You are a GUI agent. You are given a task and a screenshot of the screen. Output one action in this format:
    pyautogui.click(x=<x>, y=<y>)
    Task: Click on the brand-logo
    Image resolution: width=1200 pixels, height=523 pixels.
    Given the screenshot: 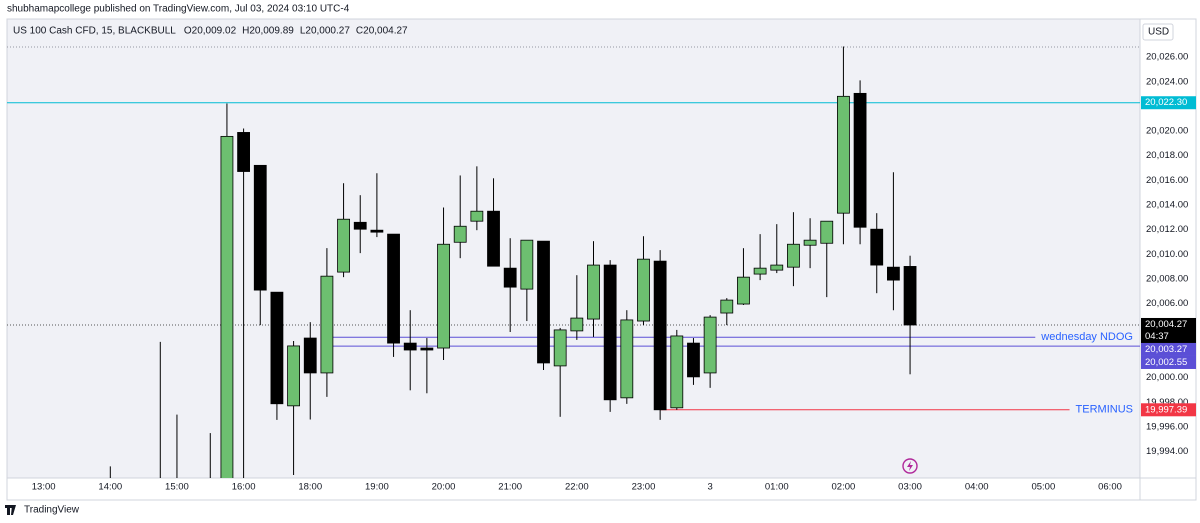 What is the action you would take?
    pyautogui.click(x=10, y=510)
    